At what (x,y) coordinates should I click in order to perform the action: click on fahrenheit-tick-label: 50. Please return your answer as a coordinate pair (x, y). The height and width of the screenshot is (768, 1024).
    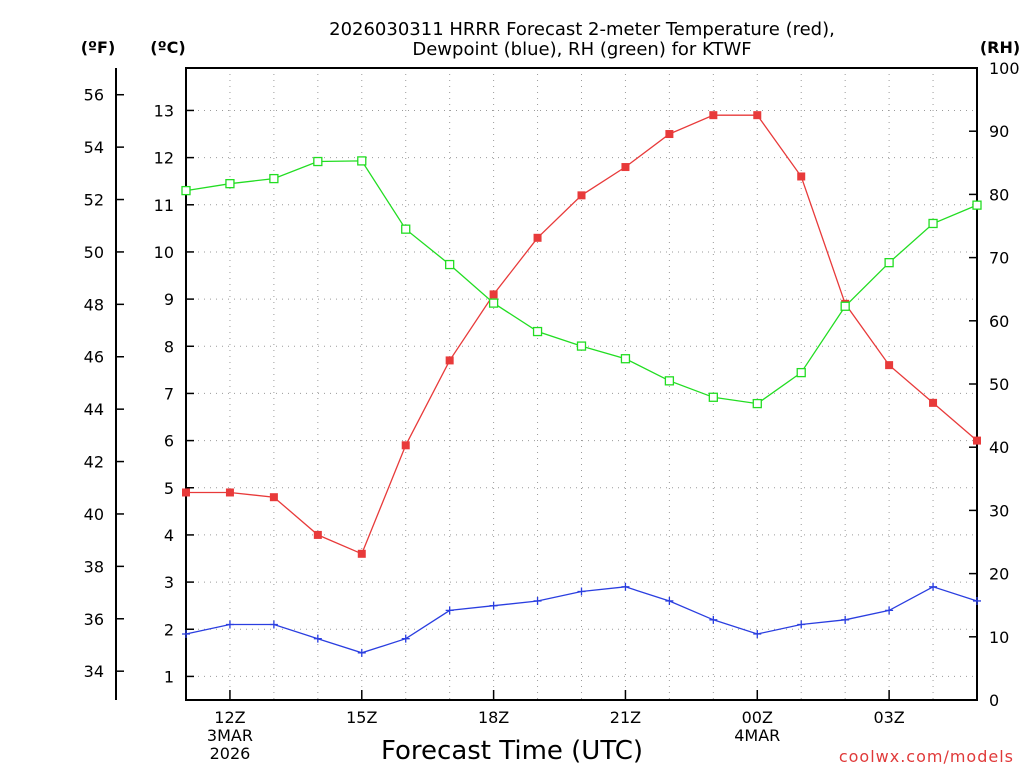
    Looking at the image, I should click on (94, 252).